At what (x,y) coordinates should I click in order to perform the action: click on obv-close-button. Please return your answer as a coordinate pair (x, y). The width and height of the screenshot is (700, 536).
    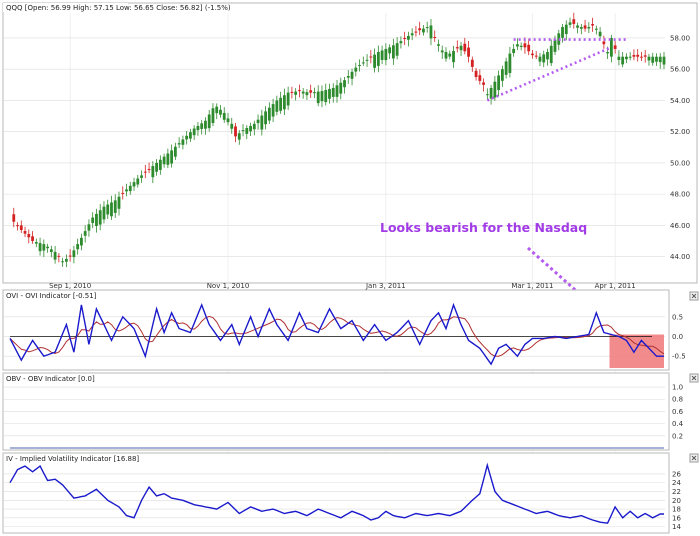
    Looking at the image, I should click on (694, 378).